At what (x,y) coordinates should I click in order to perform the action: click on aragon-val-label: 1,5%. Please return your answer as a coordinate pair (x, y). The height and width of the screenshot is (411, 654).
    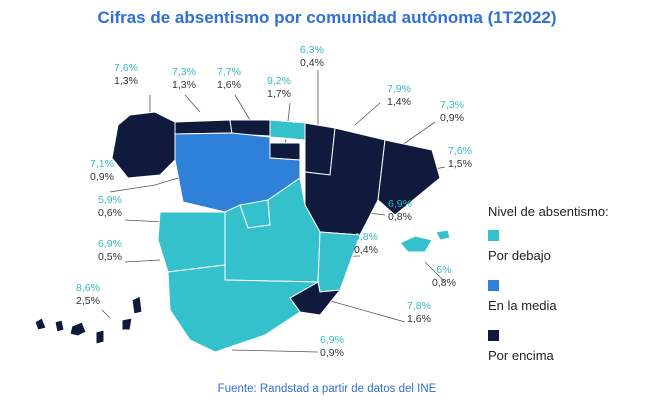
    Looking at the image, I should click on (460, 164).